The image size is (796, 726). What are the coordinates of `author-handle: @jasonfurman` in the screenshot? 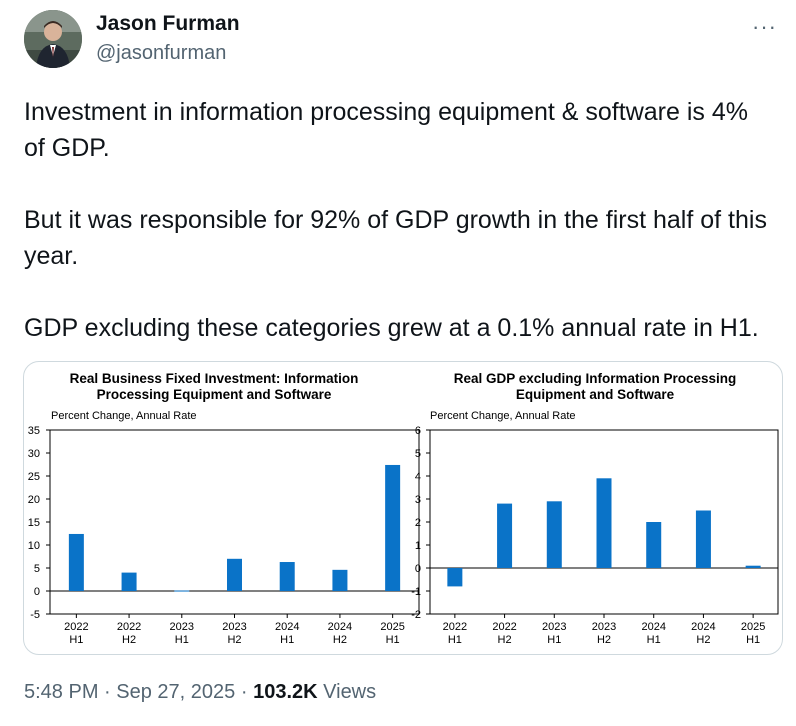 It's located at (161, 53).